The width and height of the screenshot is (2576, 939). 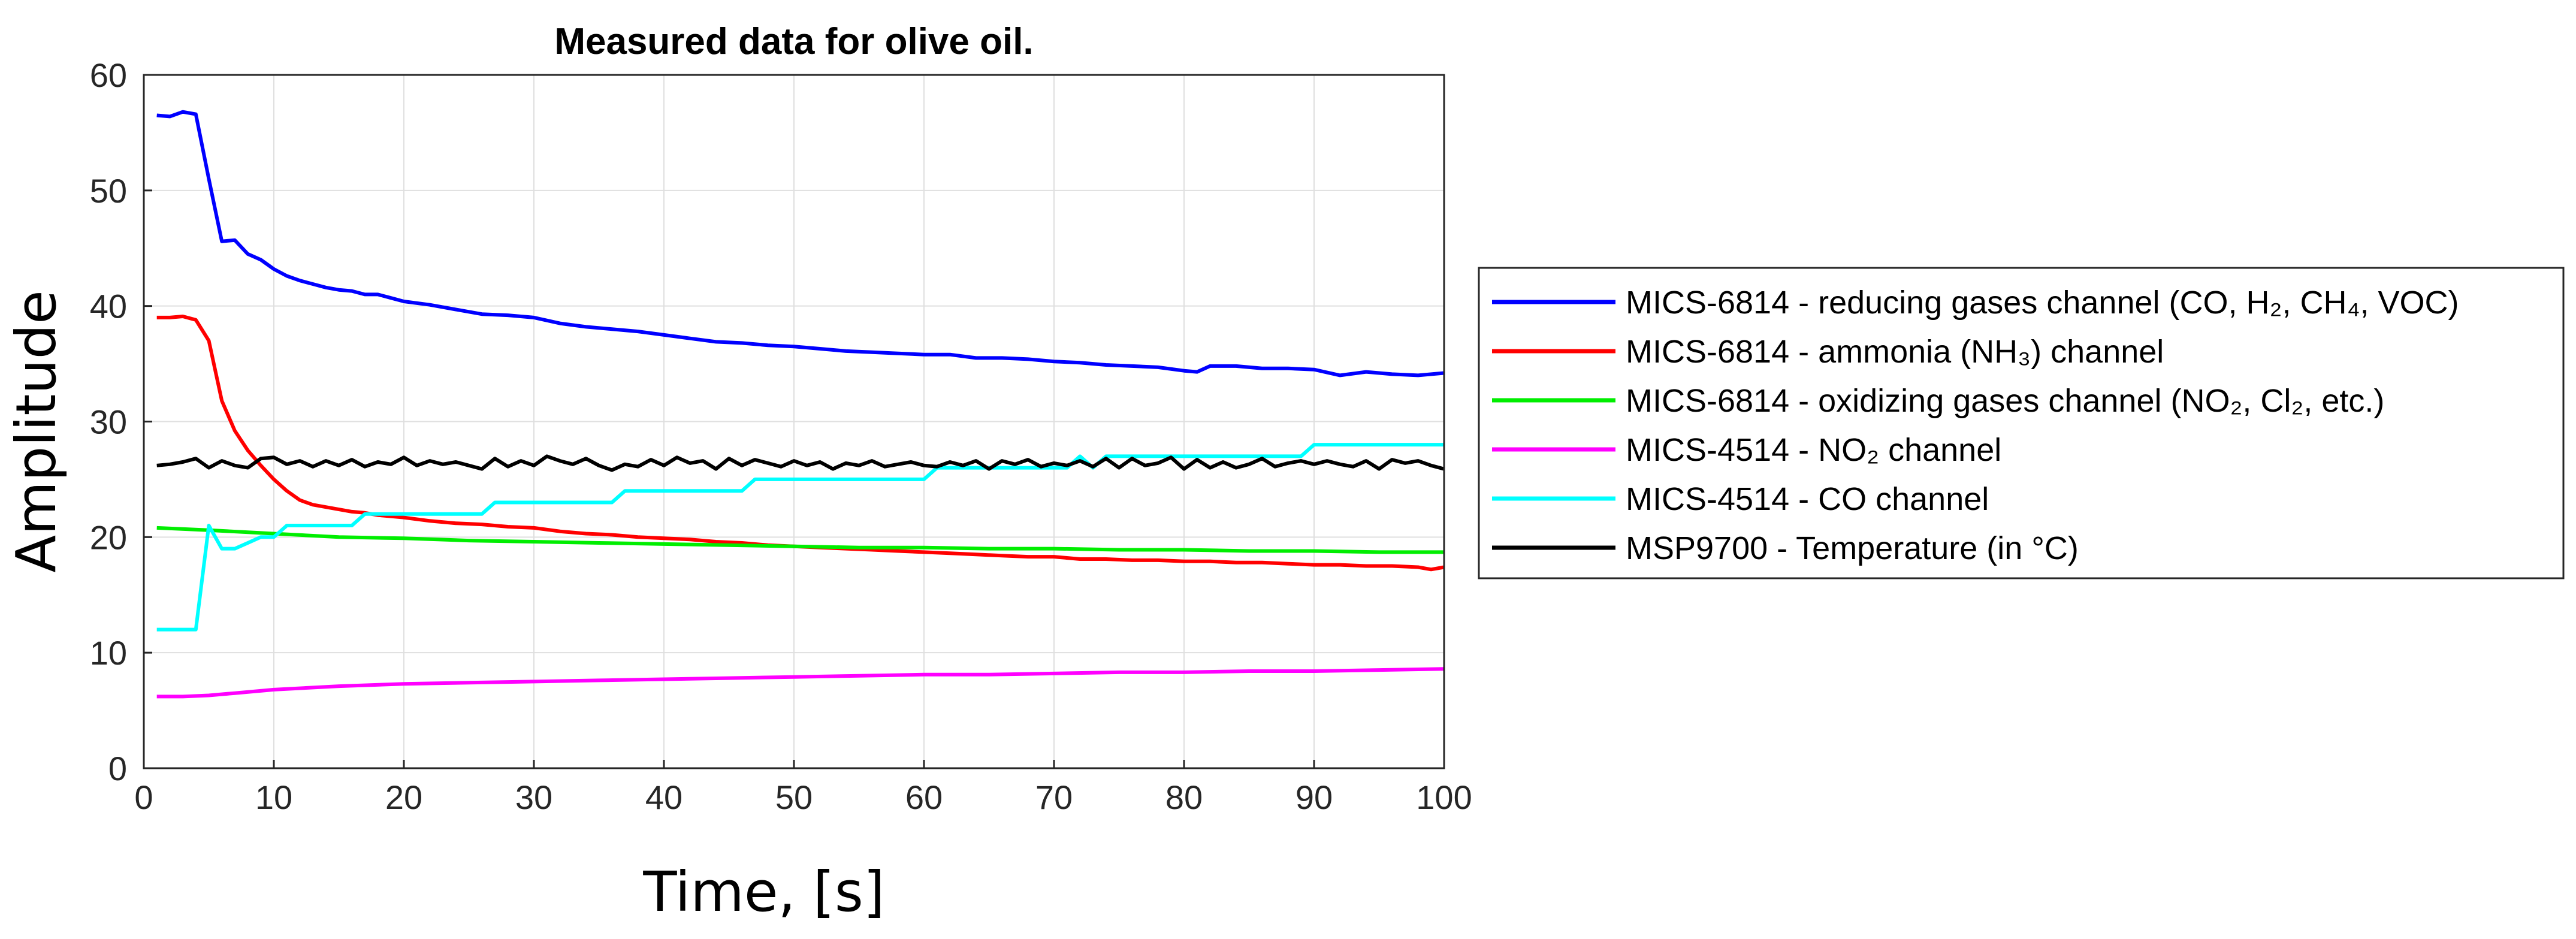 What do you see at coordinates (924, 797) in the screenshot?
I see `x-tick-label: 60` at bounding box center [924, 797].